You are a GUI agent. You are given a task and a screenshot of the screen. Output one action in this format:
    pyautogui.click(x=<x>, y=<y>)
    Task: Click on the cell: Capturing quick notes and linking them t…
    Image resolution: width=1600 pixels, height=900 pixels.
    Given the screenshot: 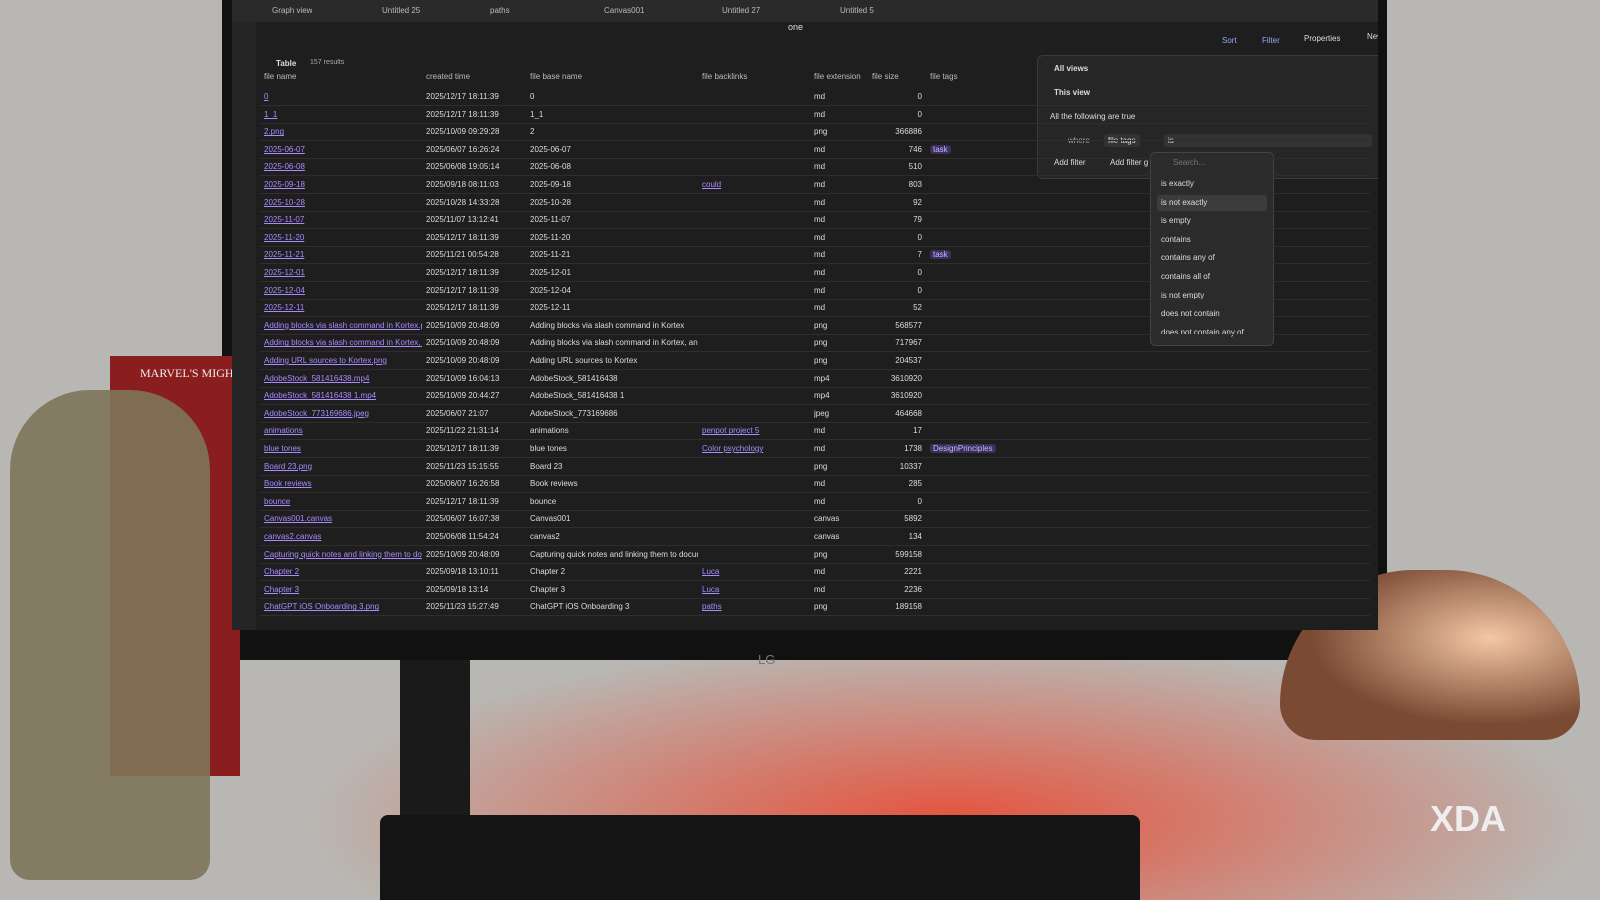 What is the action you would take?
    pyautogui.click(x=614, y=554)
    